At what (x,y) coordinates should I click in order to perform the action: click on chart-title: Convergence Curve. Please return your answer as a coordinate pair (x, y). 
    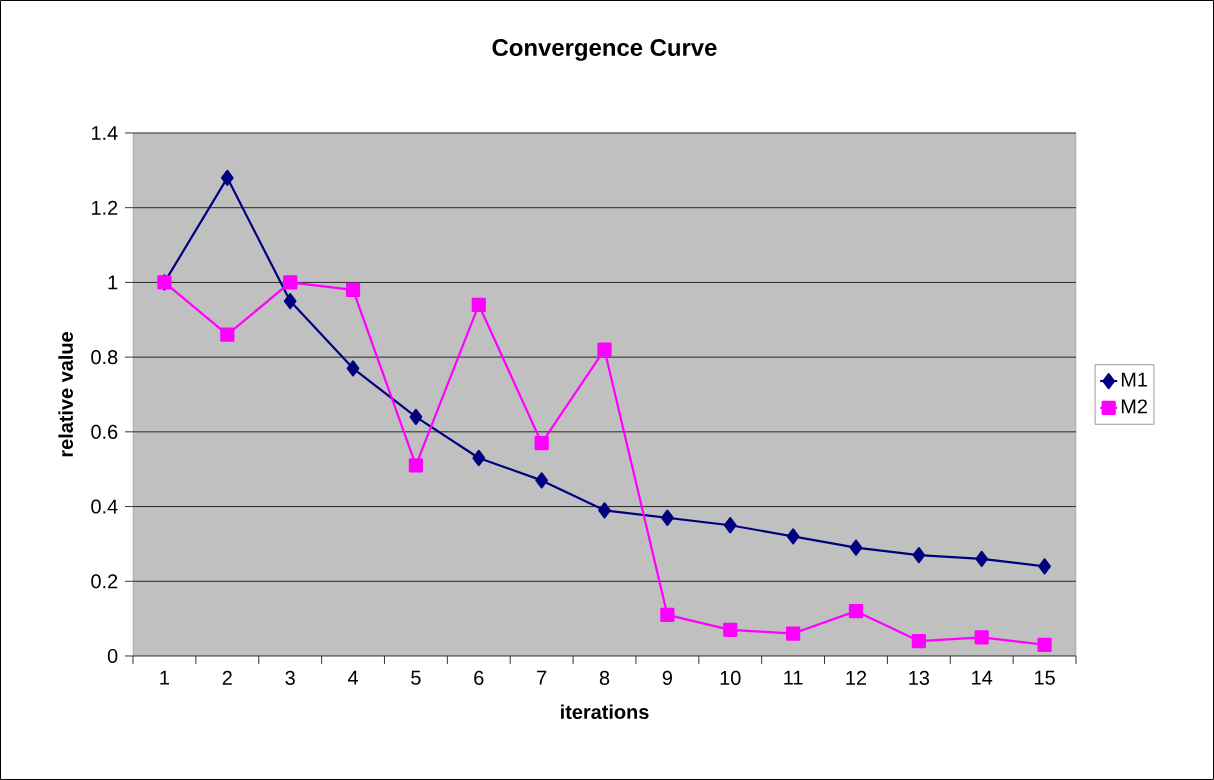
    Looking at the image, I should click on (604, 50).